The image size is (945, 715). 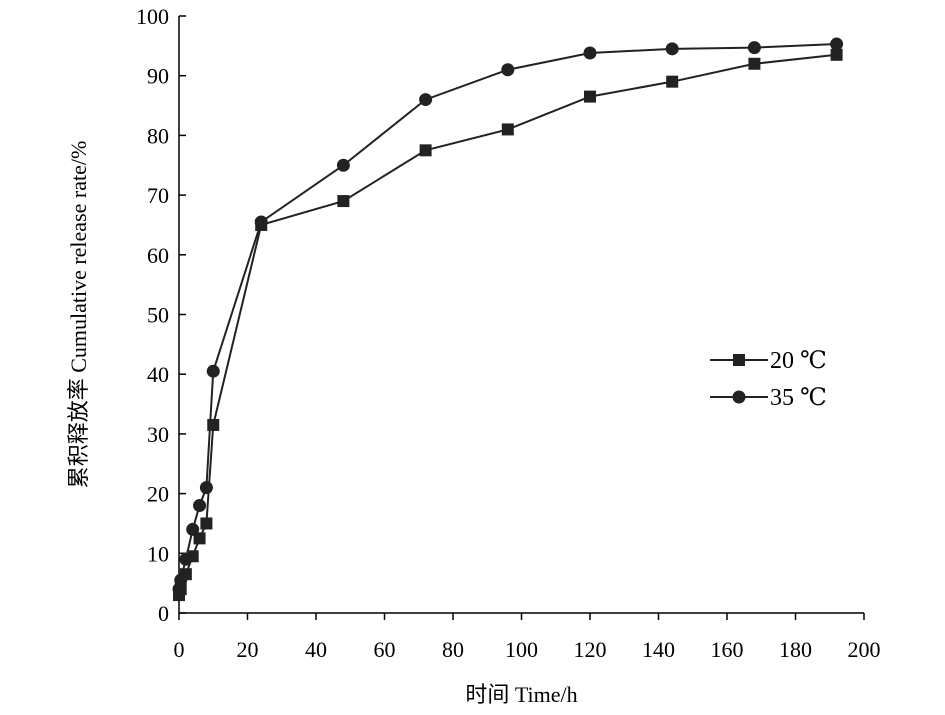 What do you see at coordinates (521, 694) in the screenshot?
I see `x-axis-title: 时间 Time/h` at bounding box center [521, 694].